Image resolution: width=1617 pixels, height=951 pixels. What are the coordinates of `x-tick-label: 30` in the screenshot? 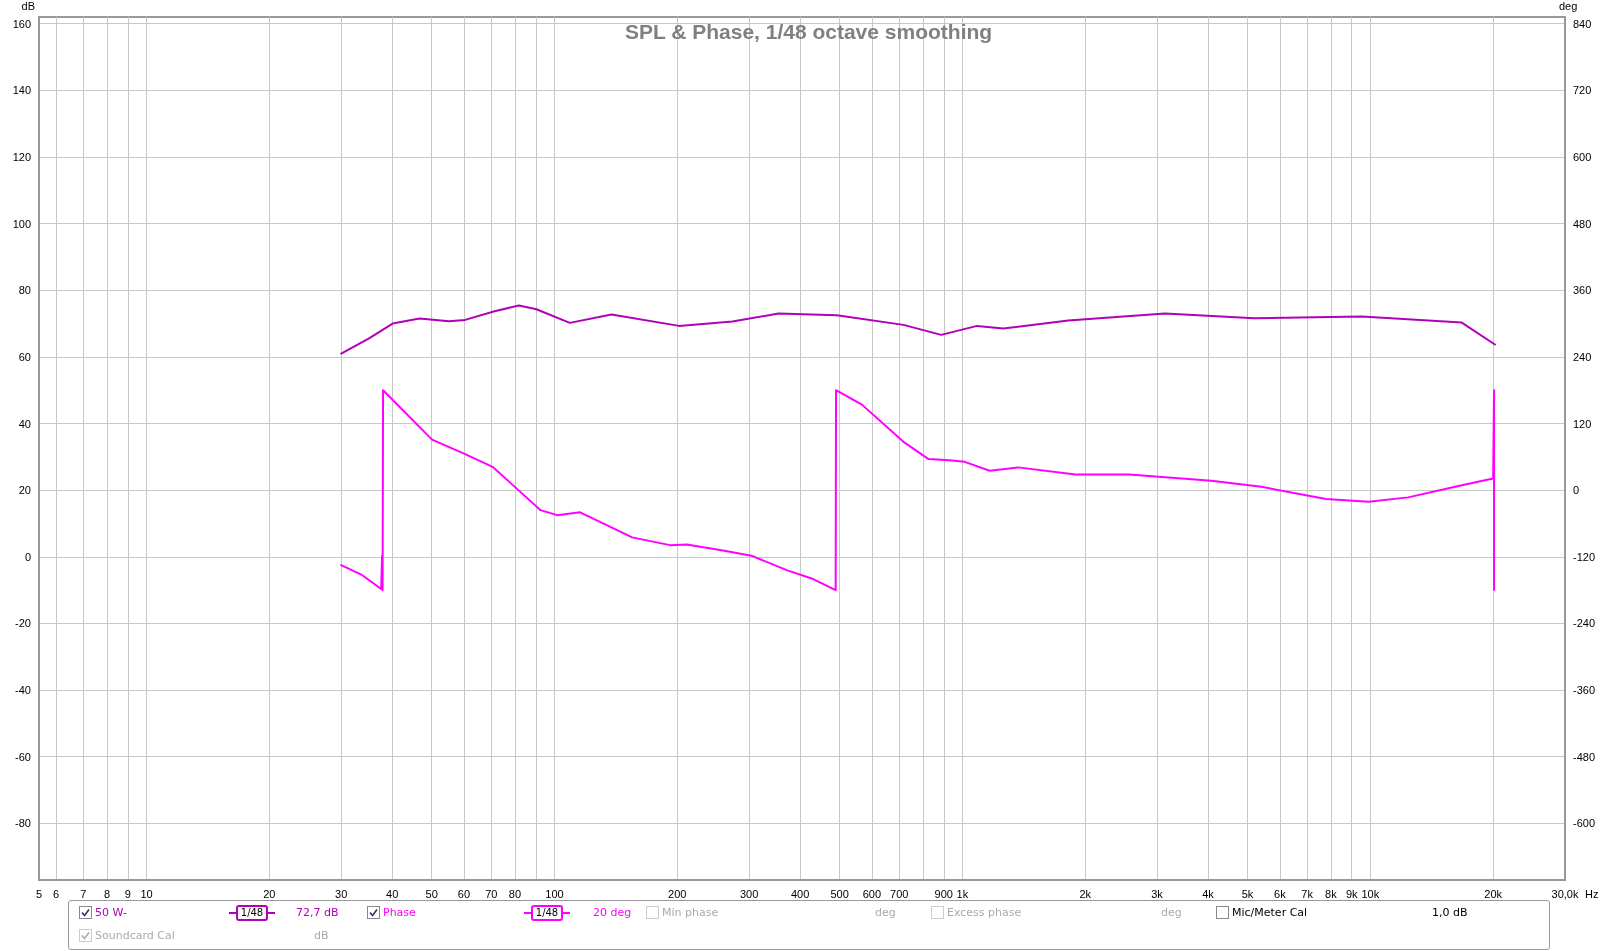 It's located at (341, 893).